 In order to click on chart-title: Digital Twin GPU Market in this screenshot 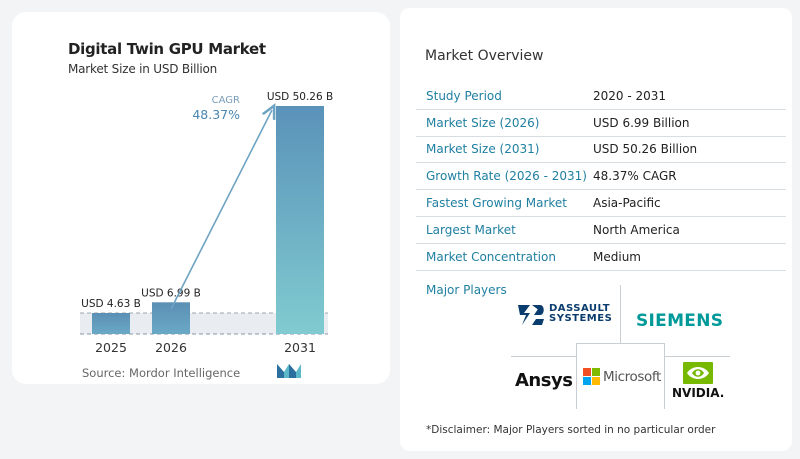, I will do `click(167, 49)`.